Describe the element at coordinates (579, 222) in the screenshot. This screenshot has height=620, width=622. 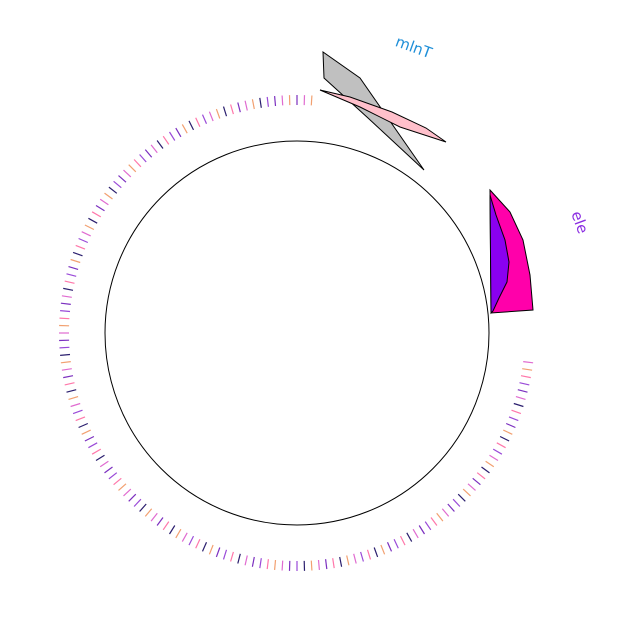
I see `track-label-right: ele` at that location.